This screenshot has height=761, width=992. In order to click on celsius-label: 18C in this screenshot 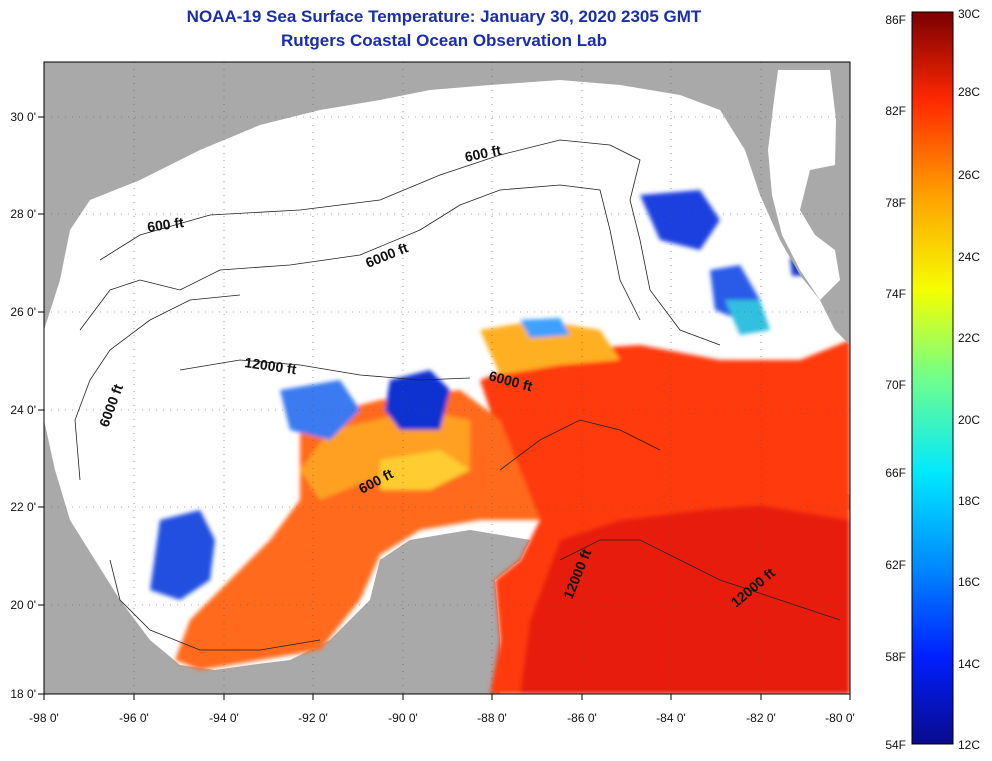, I will do `click(969, 501)`.